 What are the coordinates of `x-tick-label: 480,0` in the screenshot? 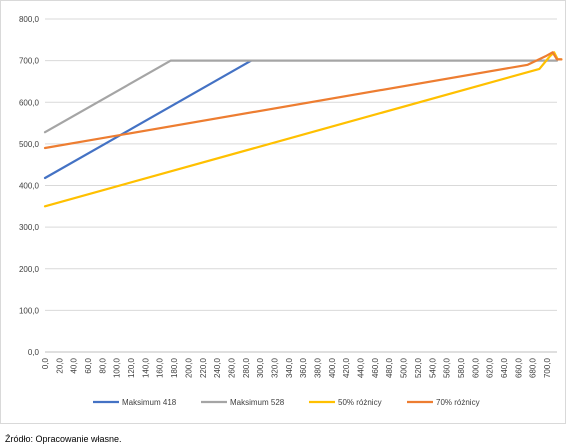 It's located at (389, 367).